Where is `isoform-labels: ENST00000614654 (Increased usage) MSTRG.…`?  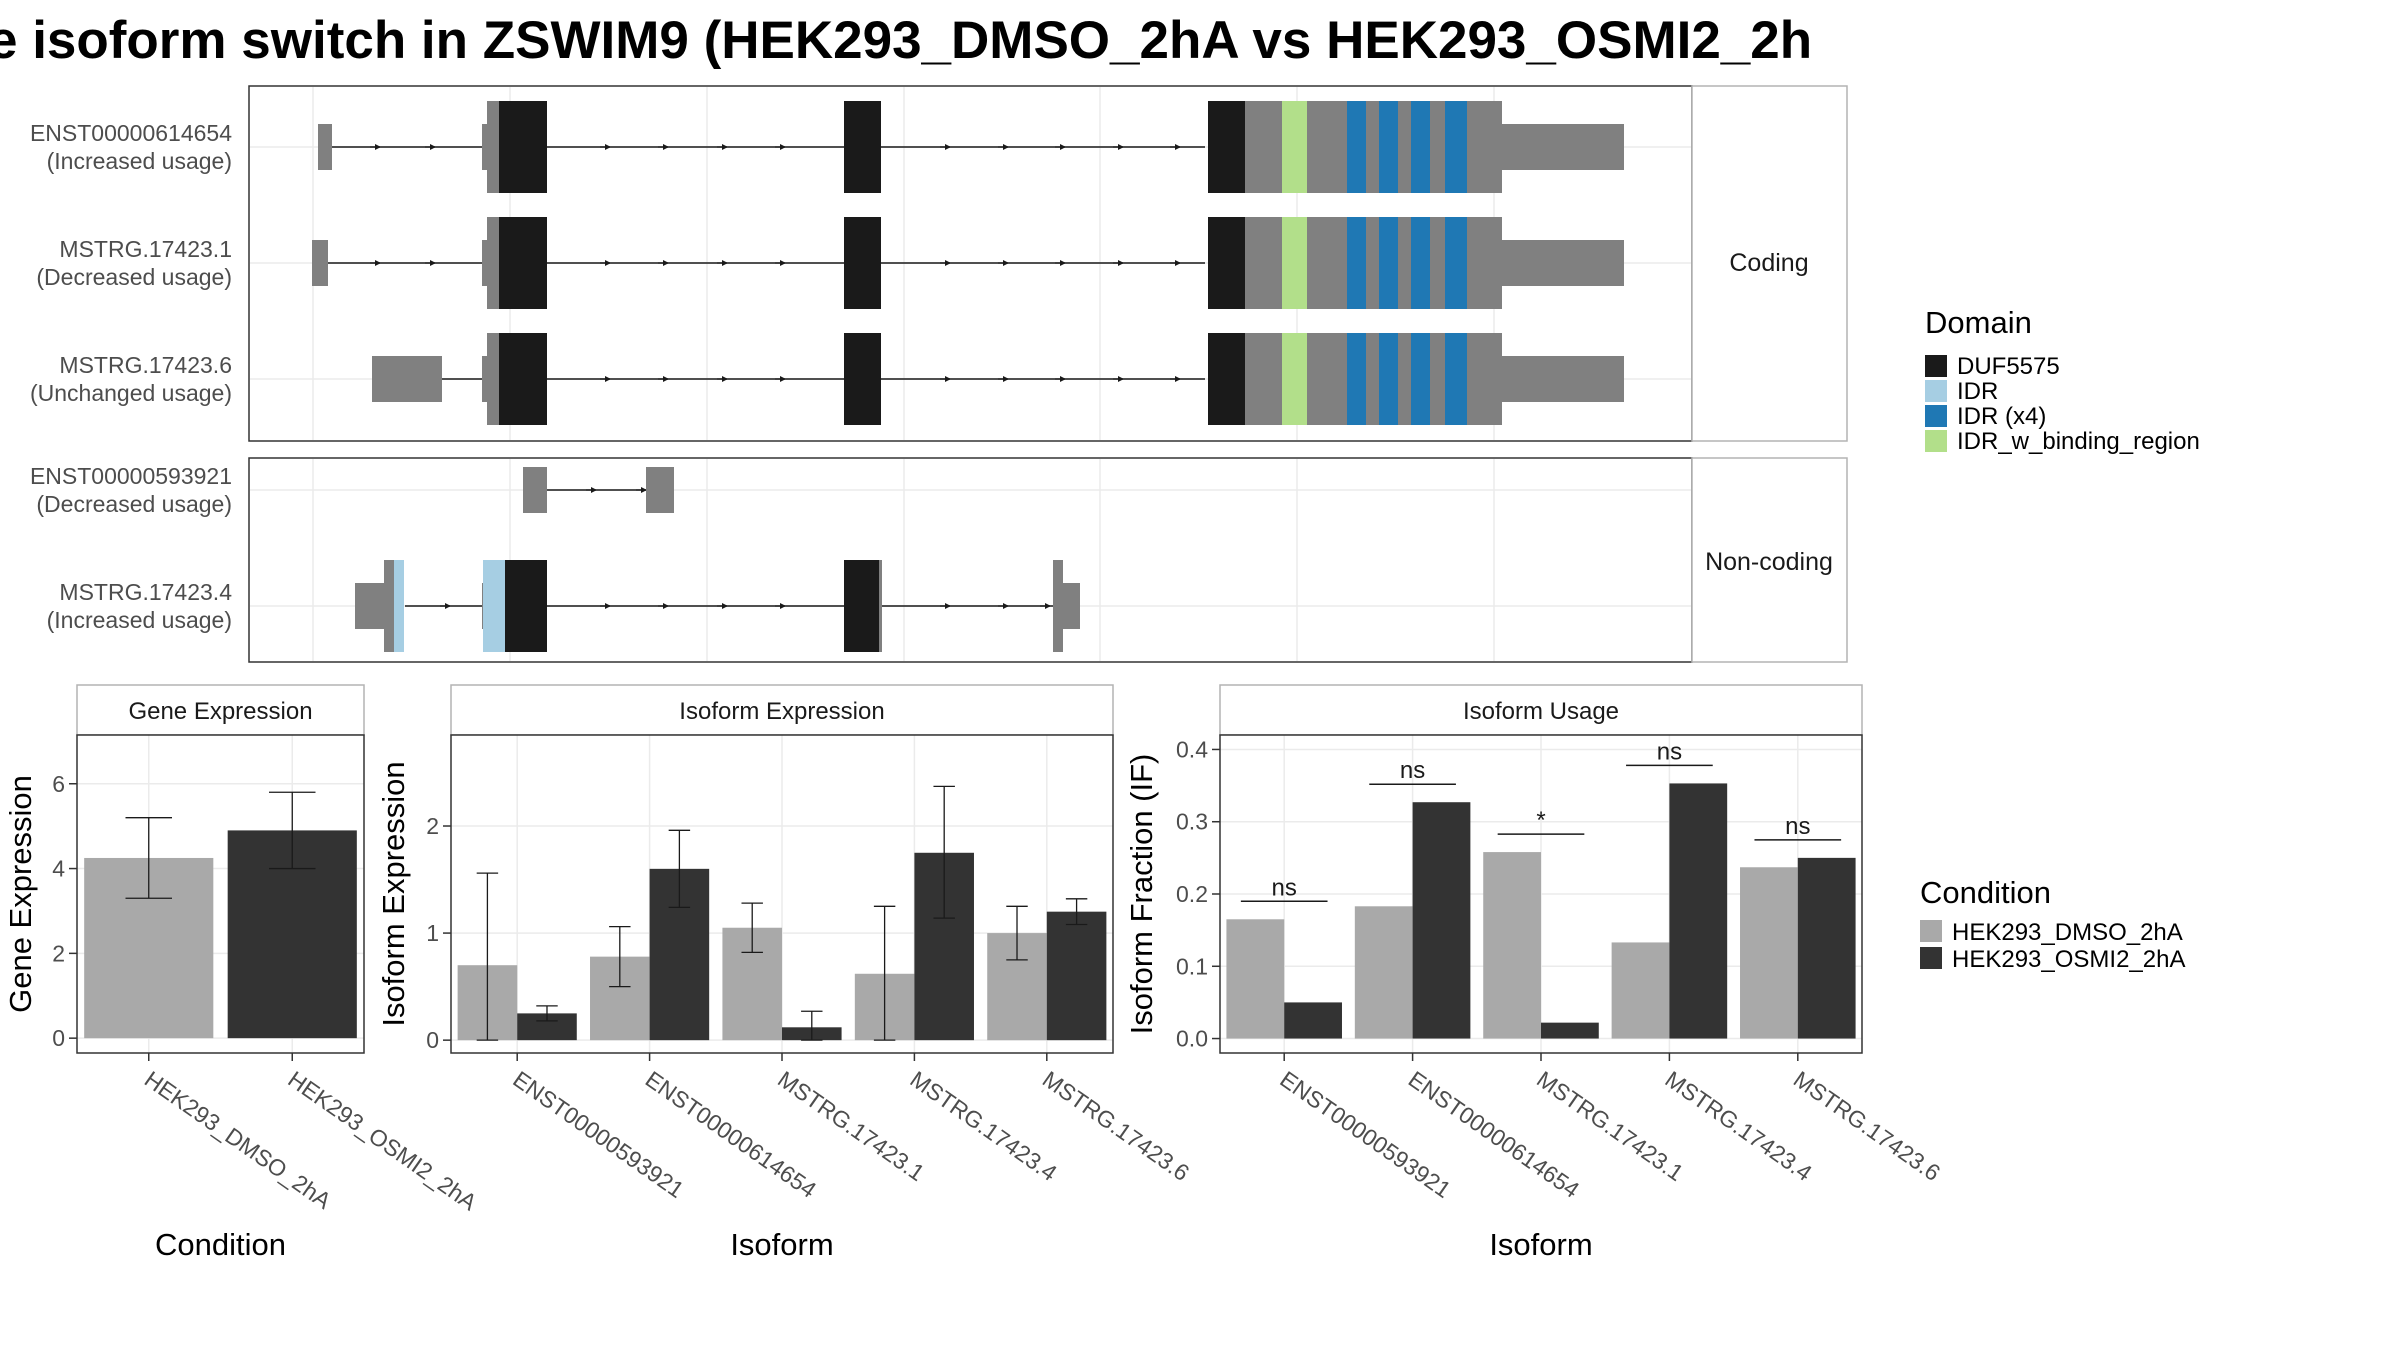
isoform-labels: ENST00000614654 (Increased usage) MSTRG.… is located at coordinates (131, 376).